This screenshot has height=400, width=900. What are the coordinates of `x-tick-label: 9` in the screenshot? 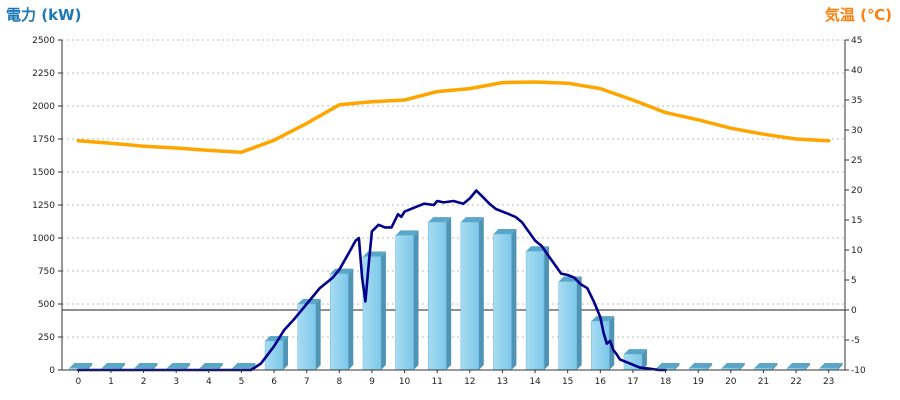 It's located at (372, 382).